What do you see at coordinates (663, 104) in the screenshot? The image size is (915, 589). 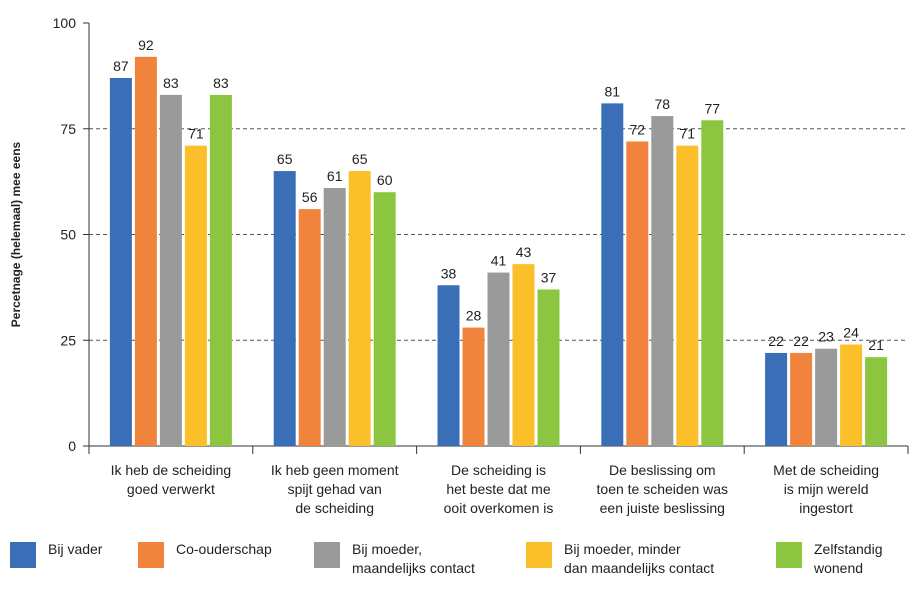 I see `data-label: 78` at bounding box center [663, 104].